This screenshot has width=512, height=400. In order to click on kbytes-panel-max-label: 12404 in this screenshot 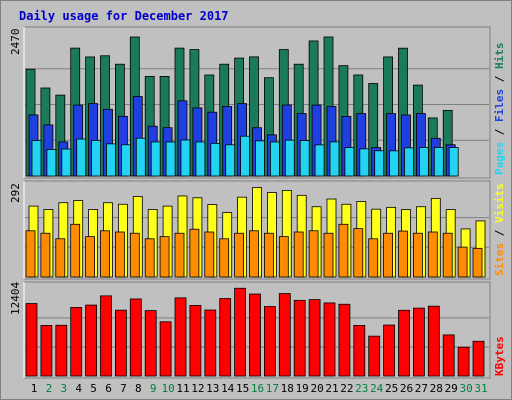, I will do `click(15, 298)`.